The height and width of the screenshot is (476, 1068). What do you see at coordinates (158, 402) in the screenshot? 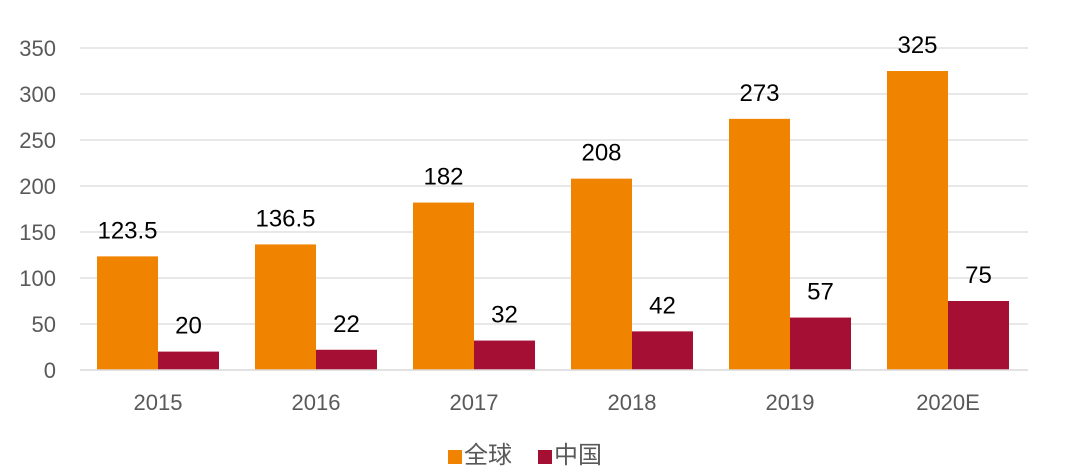
I see `x-tick-label: 2015` at bounding box center [158, 402].